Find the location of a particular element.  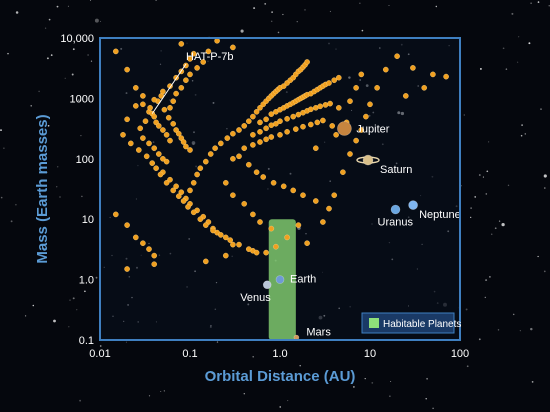

planet-neptune is located at coordinates (413, 205).